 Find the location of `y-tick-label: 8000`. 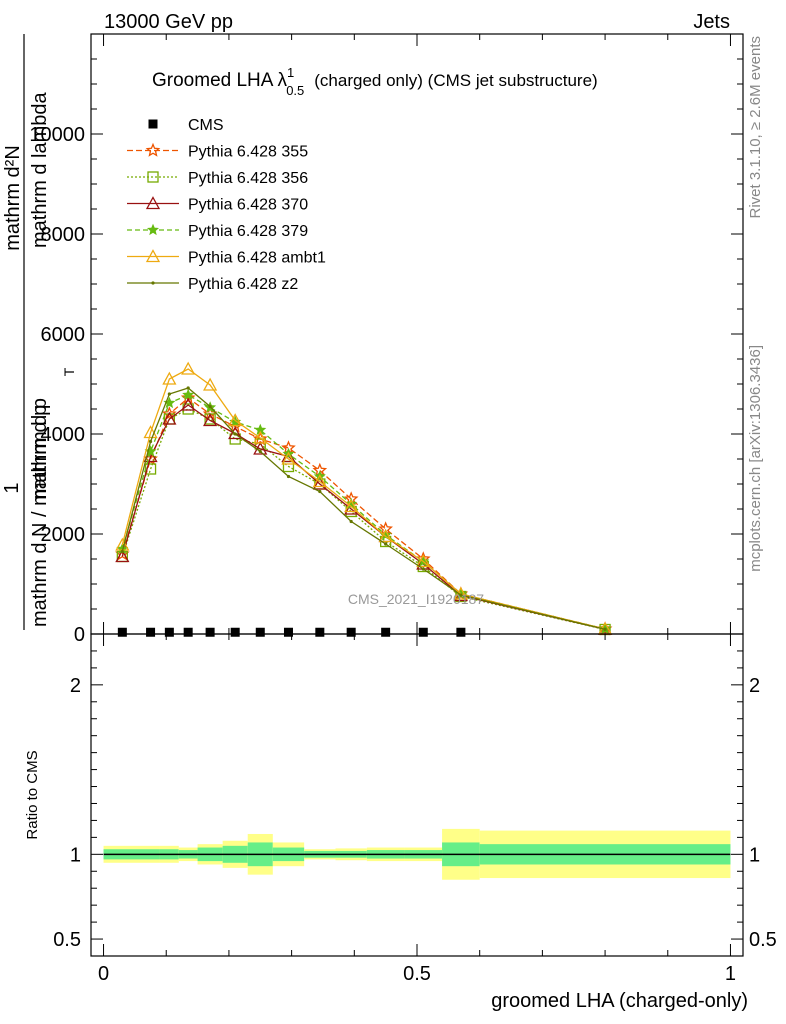

y-tick-label: 8000 is located at coordinates (63, 235).